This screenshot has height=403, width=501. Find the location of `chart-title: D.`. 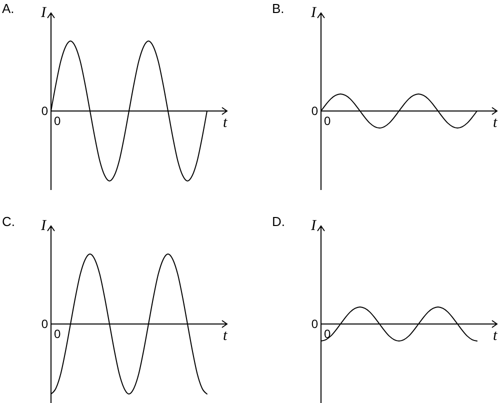

chart-title: D. is located at coordinates (278, 221).